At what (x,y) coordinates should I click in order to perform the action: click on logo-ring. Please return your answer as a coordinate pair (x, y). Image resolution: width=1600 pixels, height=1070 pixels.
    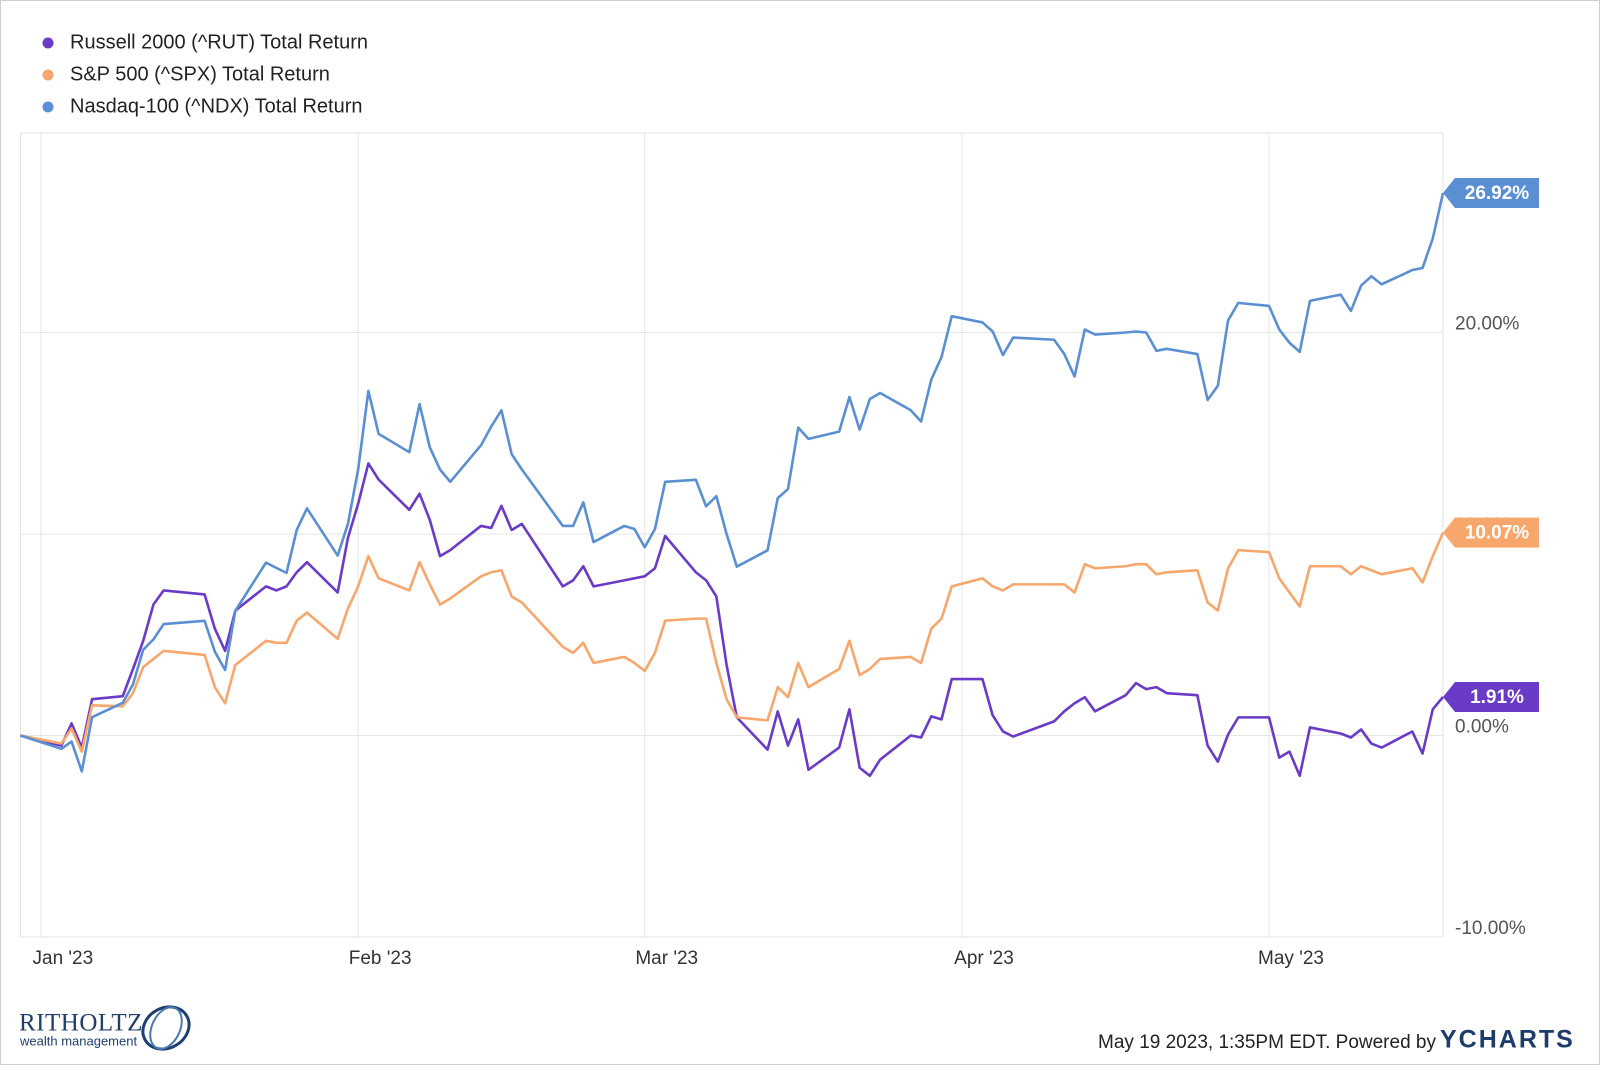
    Looking at the image, I should click on (166, 1028).